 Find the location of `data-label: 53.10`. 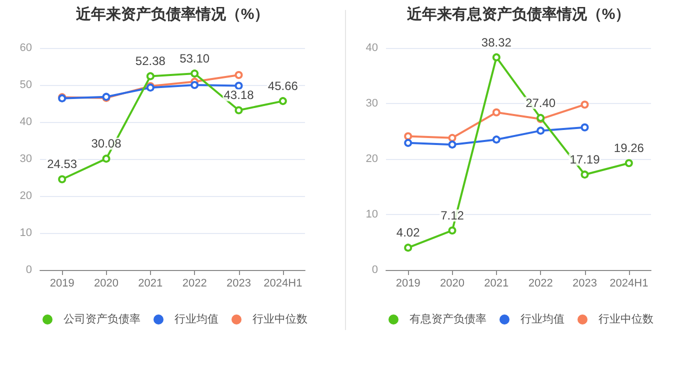

data-label: 53.10 is located at coordinates (195, 59).